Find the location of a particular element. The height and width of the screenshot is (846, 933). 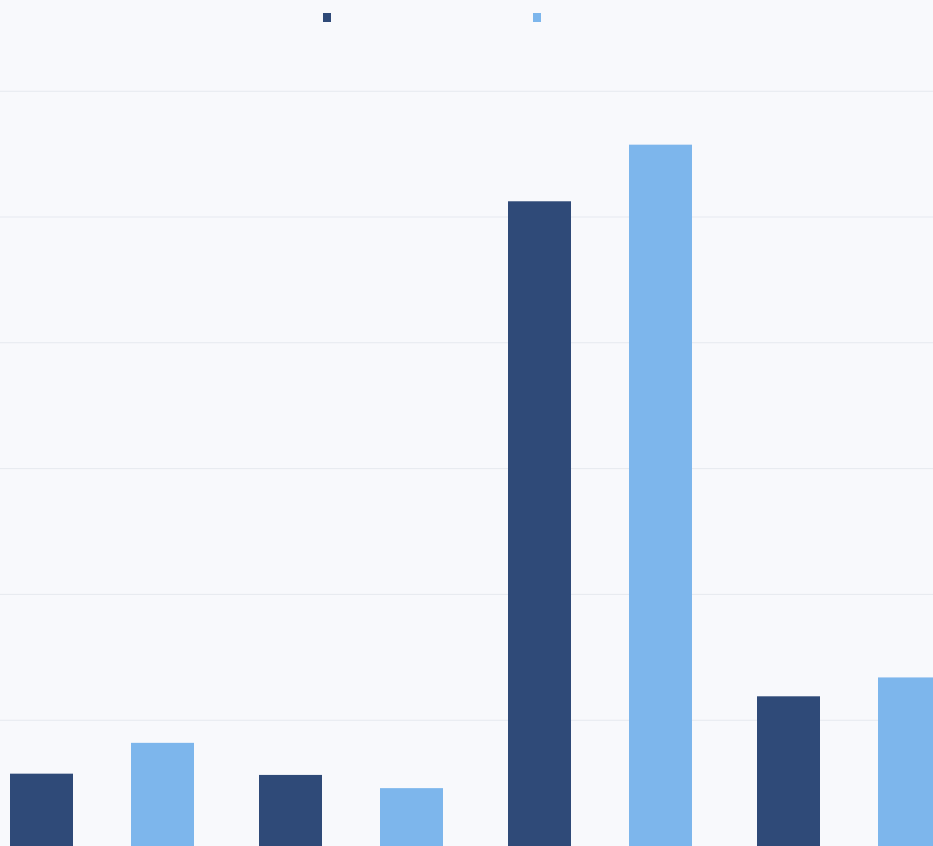

legend is located at coordinates (432, 17).